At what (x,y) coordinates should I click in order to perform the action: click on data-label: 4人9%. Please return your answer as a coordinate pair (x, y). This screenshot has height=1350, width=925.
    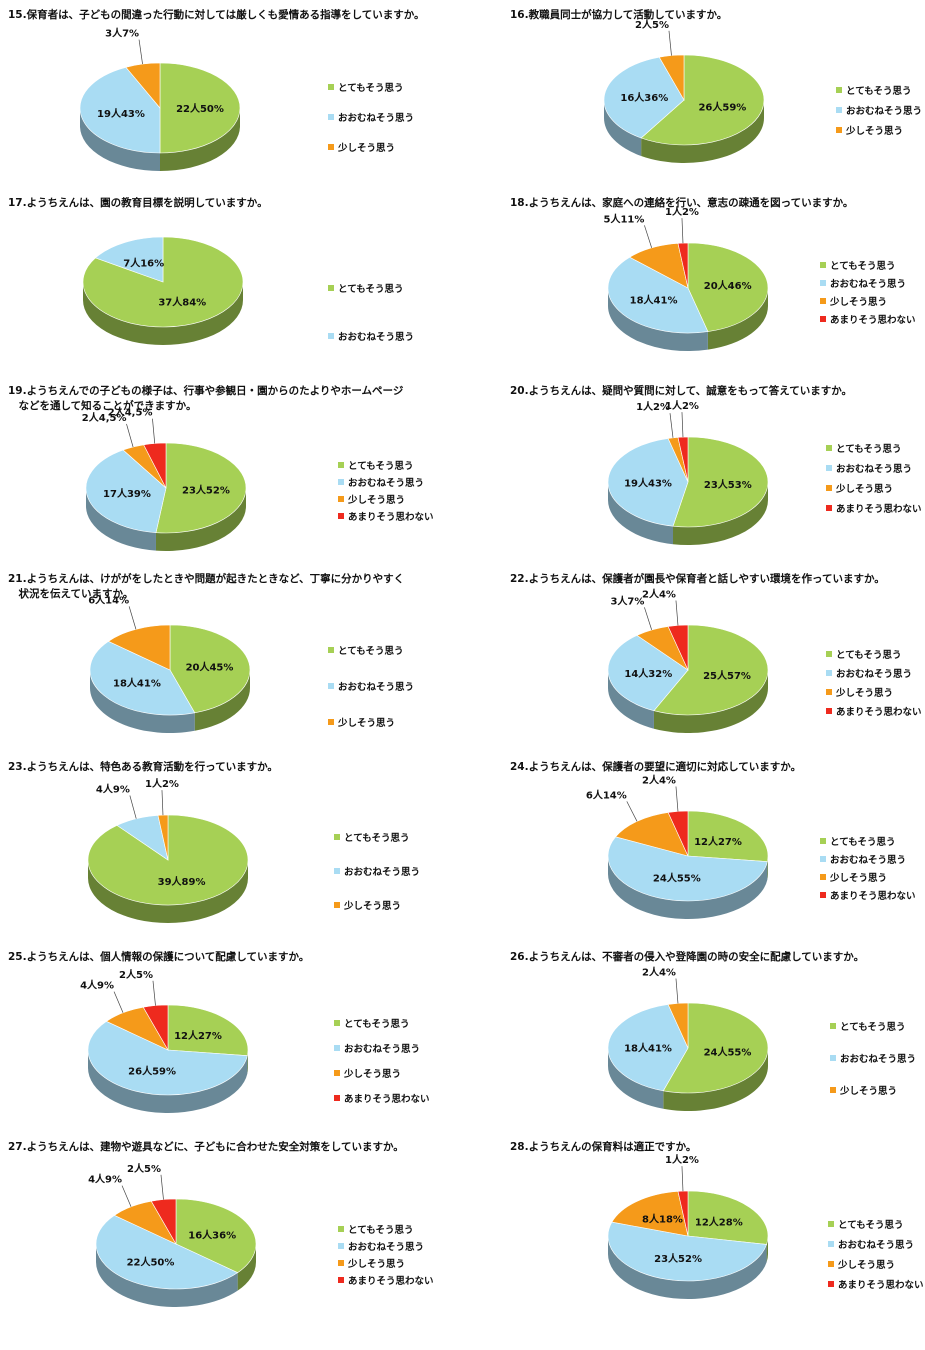
    Looking at the image, I should click on (113, 789).